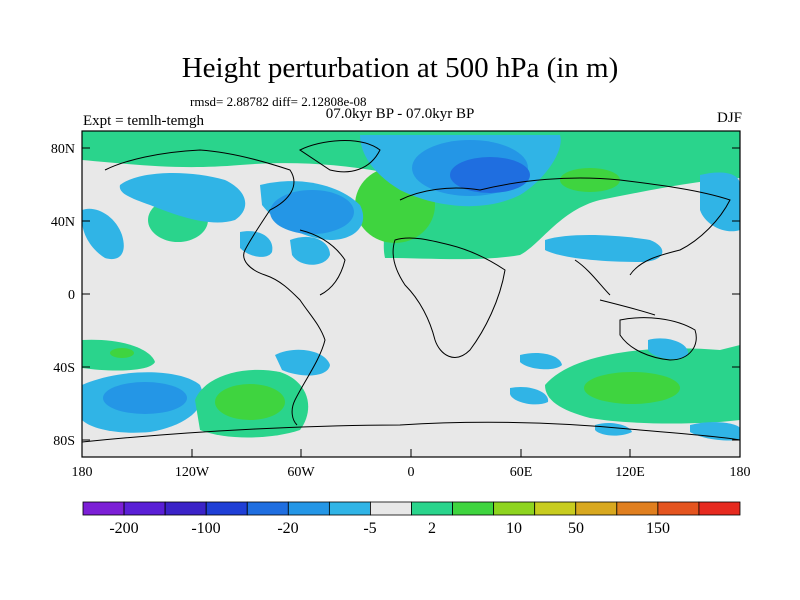  What do you see at coordinates (729, 118) in the screenshot?
I see `season-label: DJF` at bounding box center [729, 118].